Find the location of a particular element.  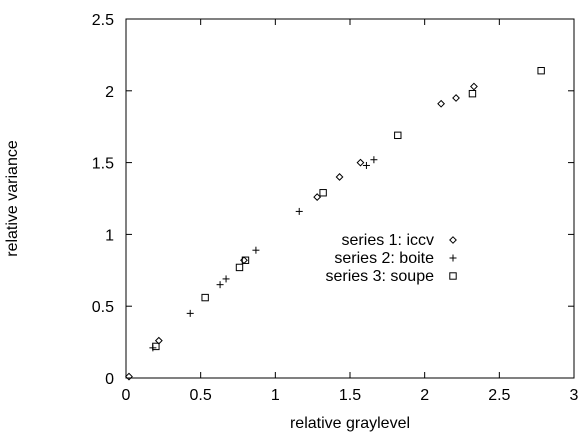

legend-entry: series 3: soupe is located at coordinates (391, 276).